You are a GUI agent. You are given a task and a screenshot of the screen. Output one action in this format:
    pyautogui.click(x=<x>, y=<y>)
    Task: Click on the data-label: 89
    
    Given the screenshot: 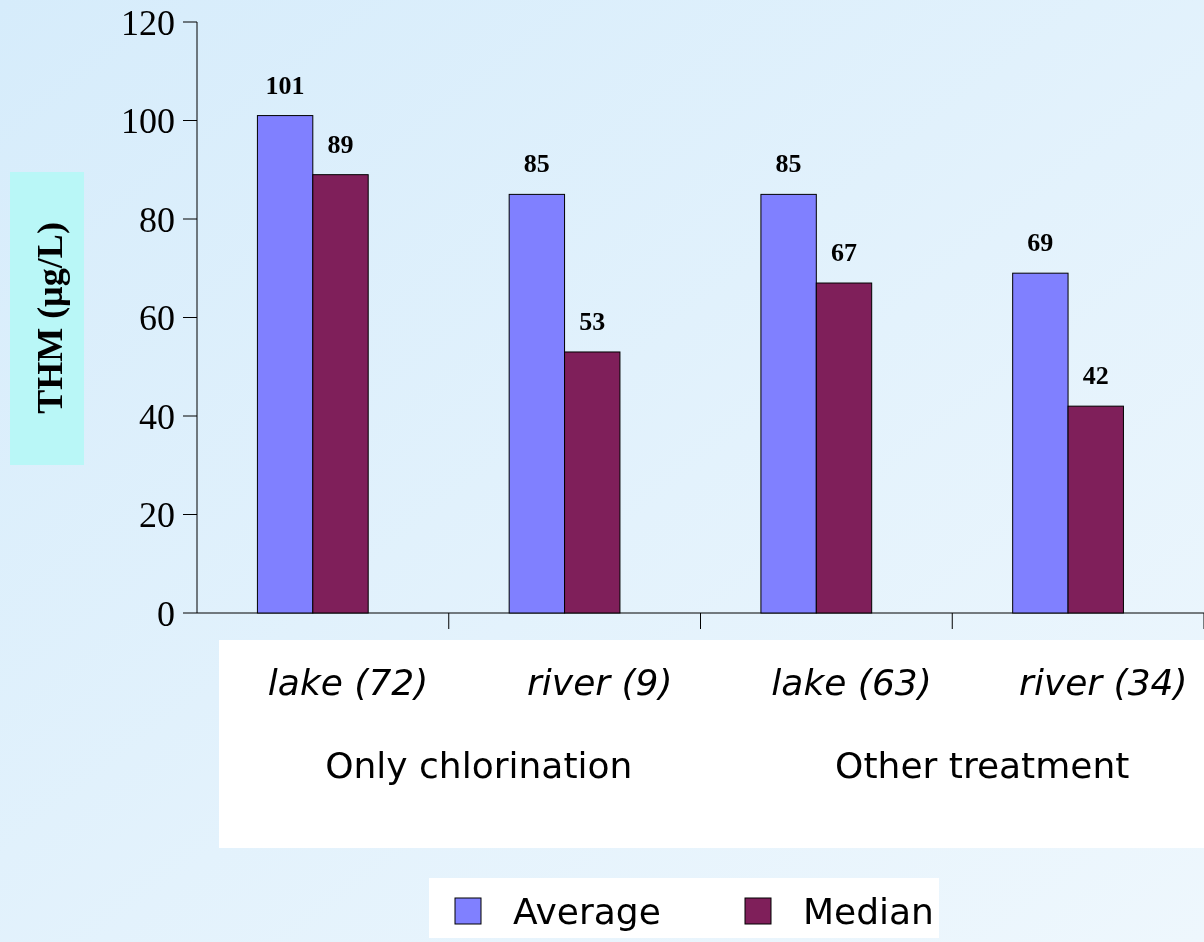 What is the action you would take?
    pyautogui.click(x=340, y=144)
    